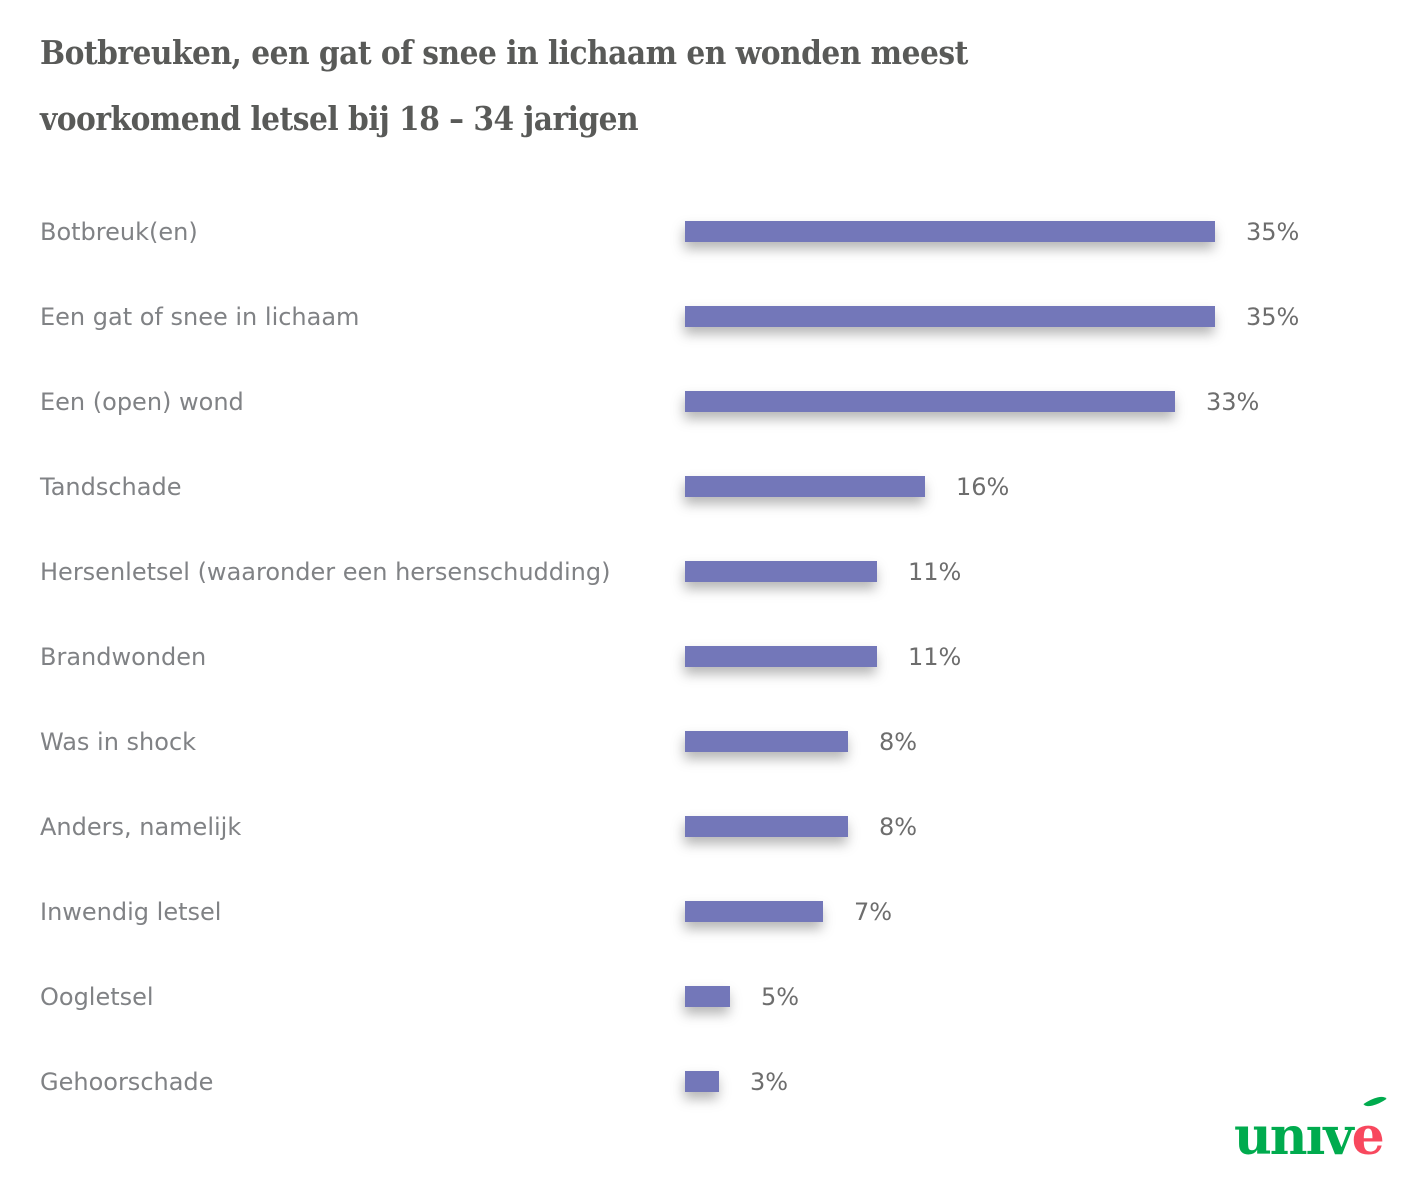 This screenshot has height=1200, width=1420. I want to click on chart-row: Gehoorschade 3%, so click(710, 1081).